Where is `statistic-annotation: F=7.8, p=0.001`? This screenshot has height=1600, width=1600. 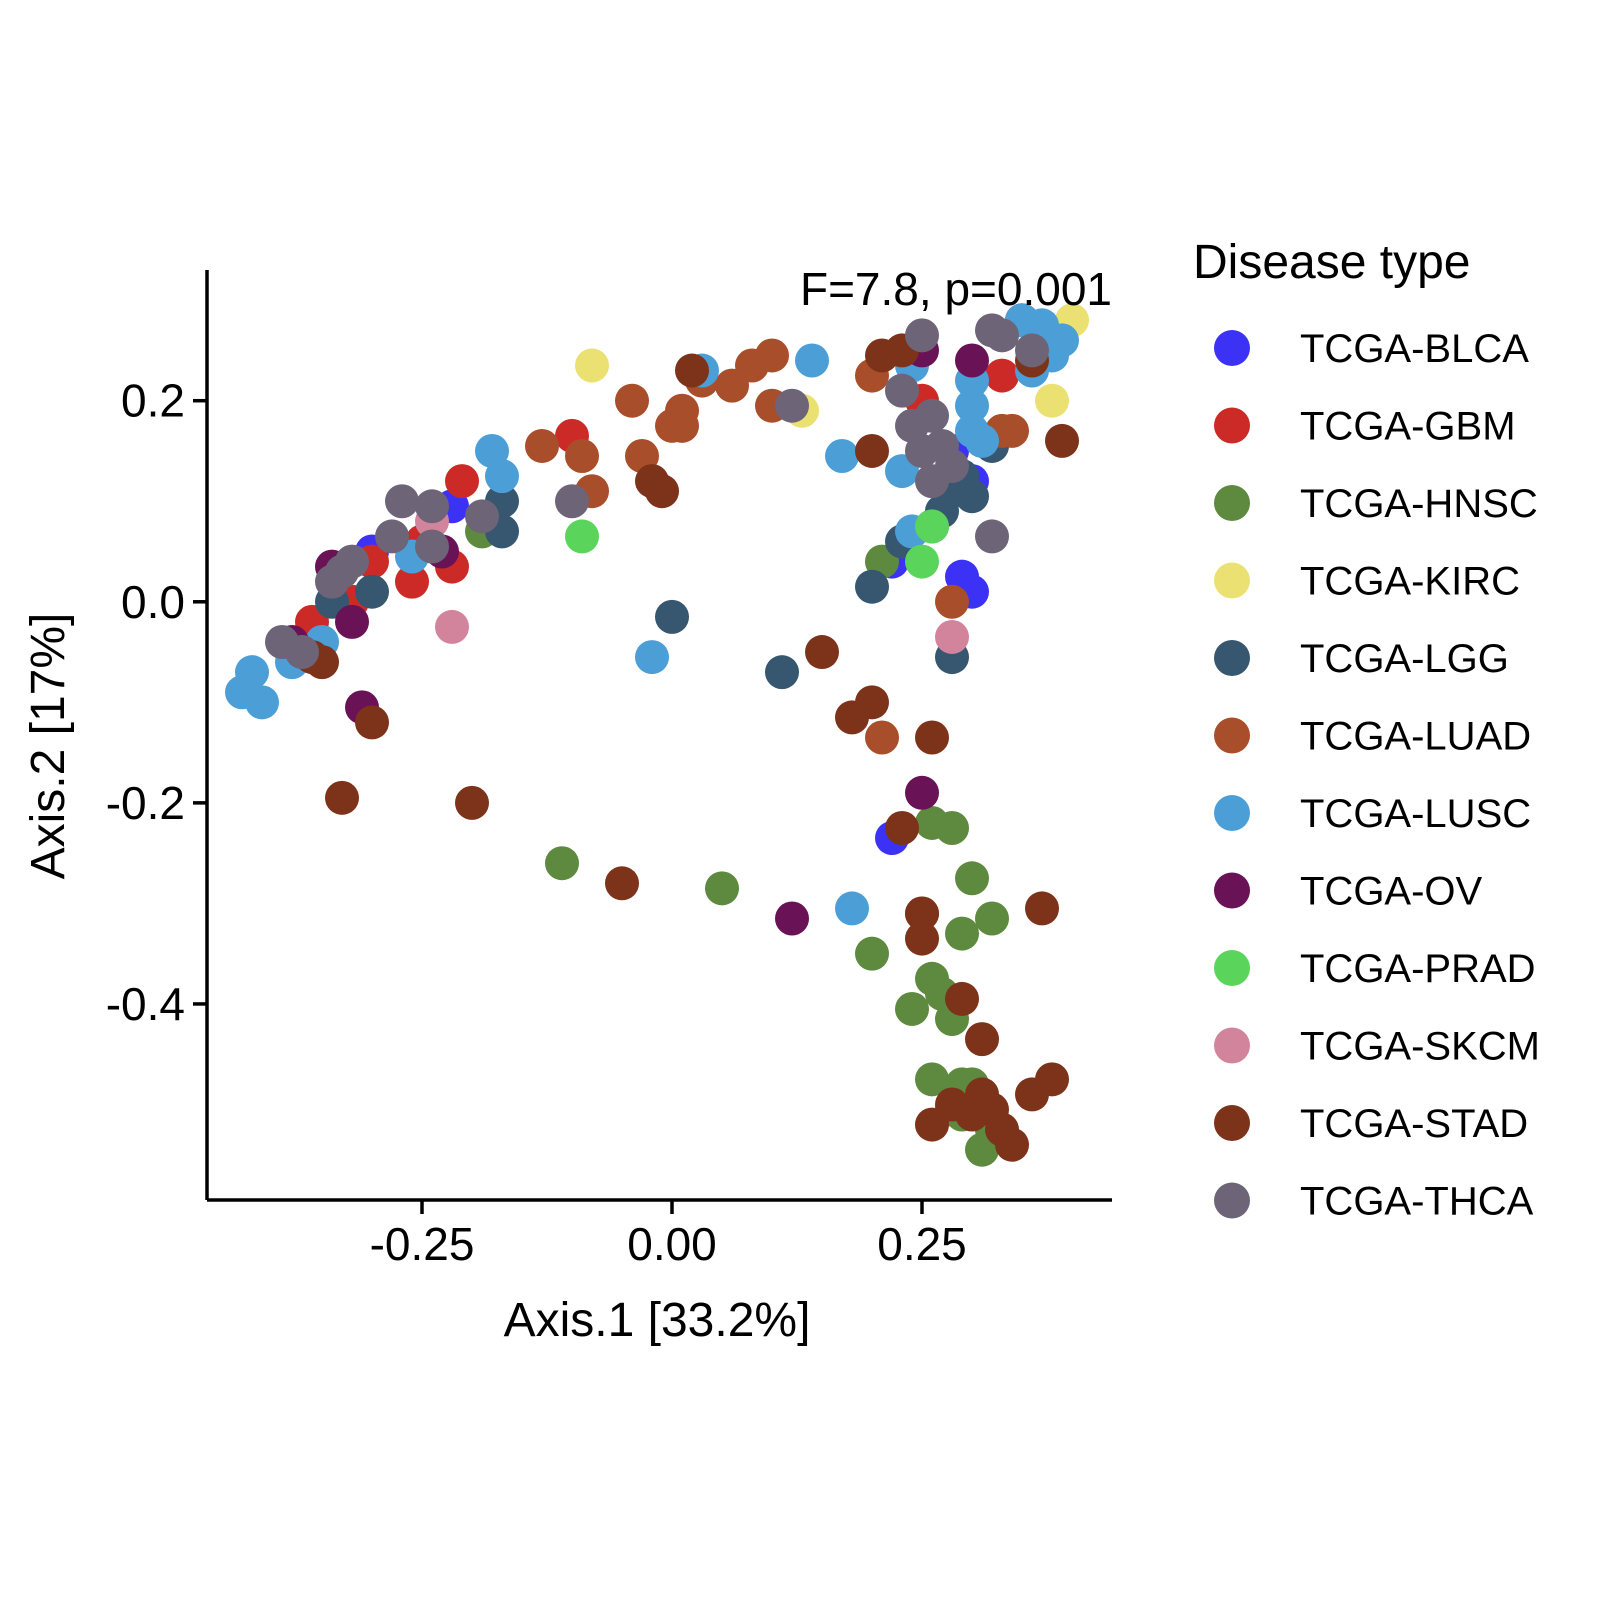
statistic-annotation: F=7.8, p=0.001 is located at coordinates (956, 289).